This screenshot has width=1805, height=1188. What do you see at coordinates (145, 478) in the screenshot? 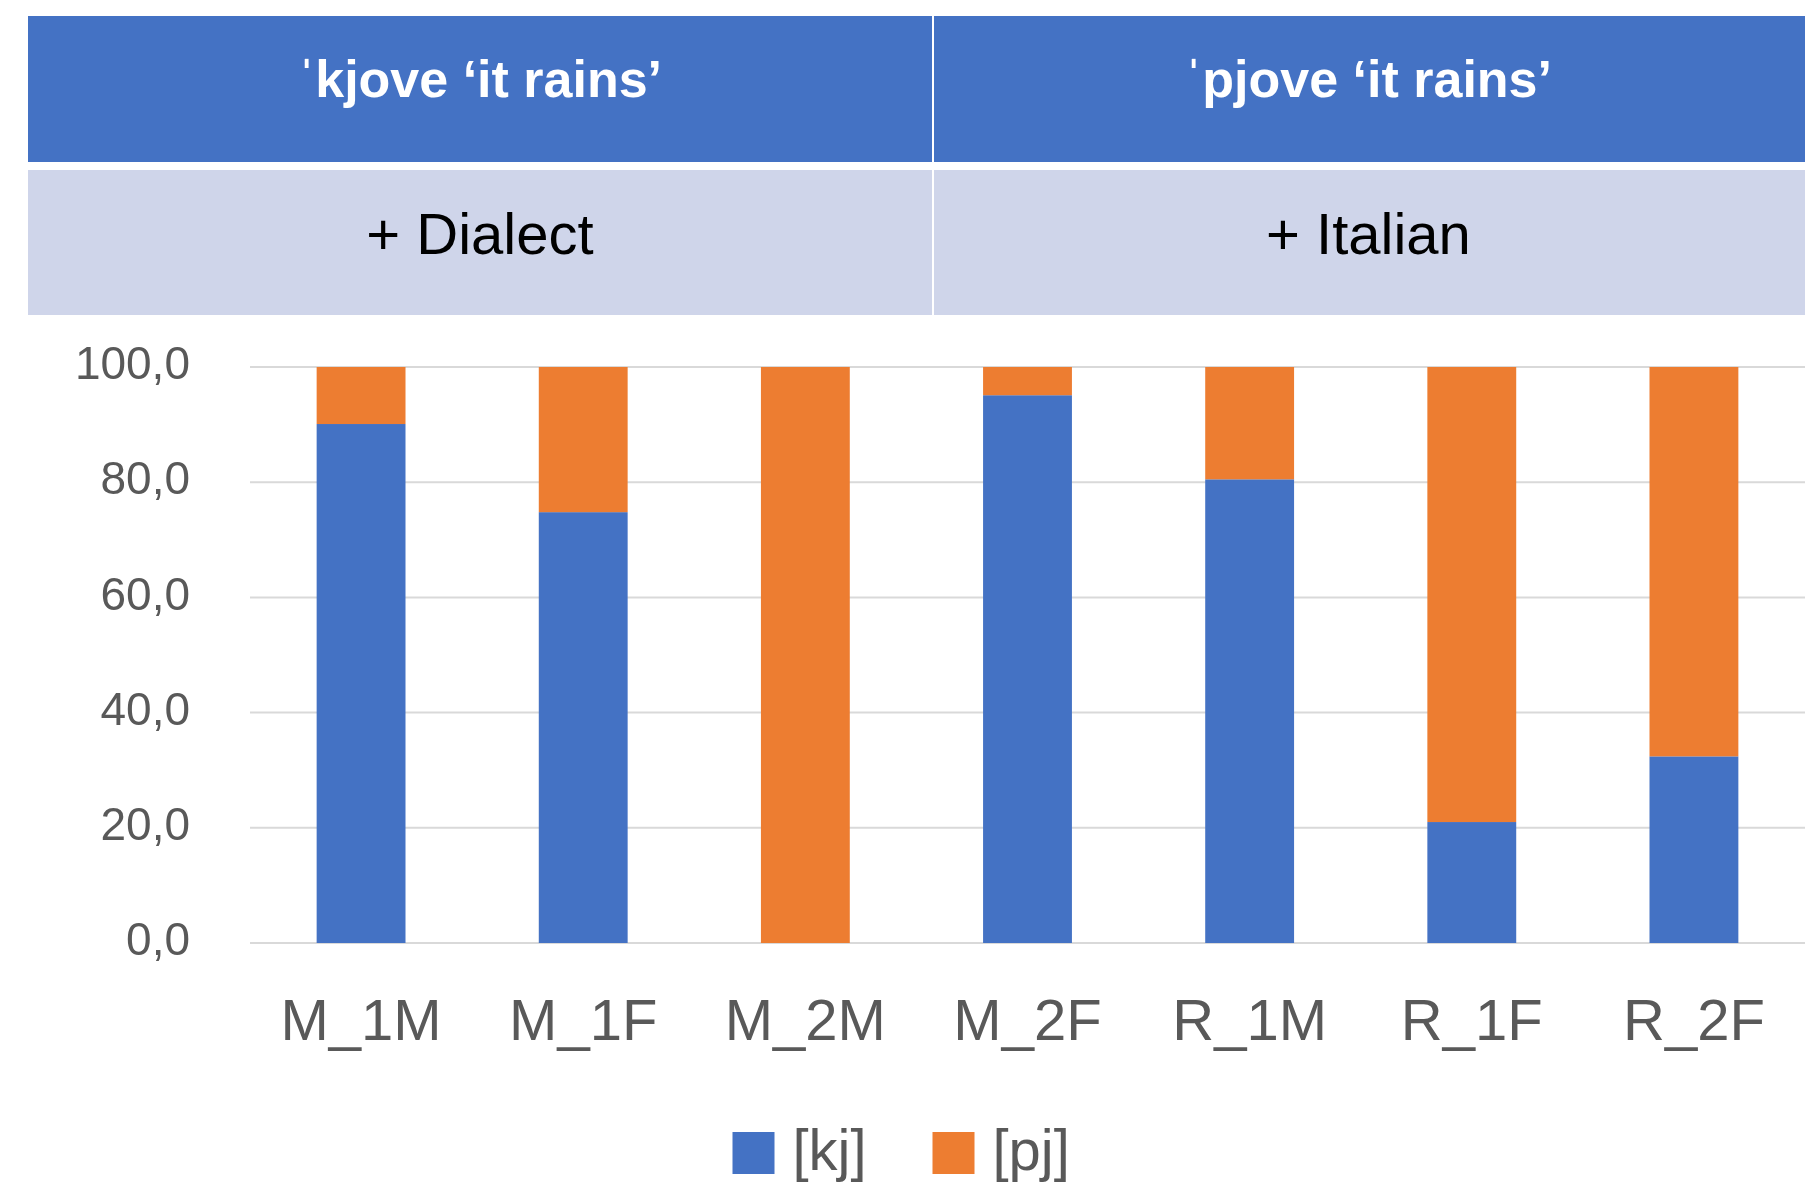
I see `y-tick-label: 80,0` at bounding box center [145, 478].